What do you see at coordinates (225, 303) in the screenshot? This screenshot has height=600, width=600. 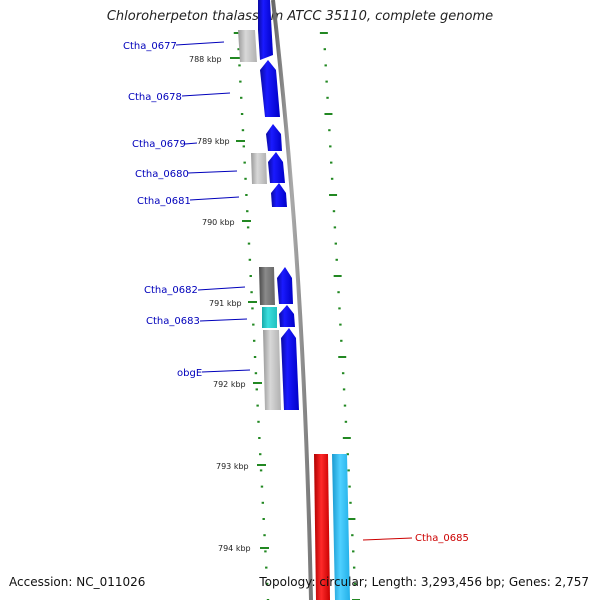 I see `kbp-label-791: 791 kbp` at bounding box center [225, 303].